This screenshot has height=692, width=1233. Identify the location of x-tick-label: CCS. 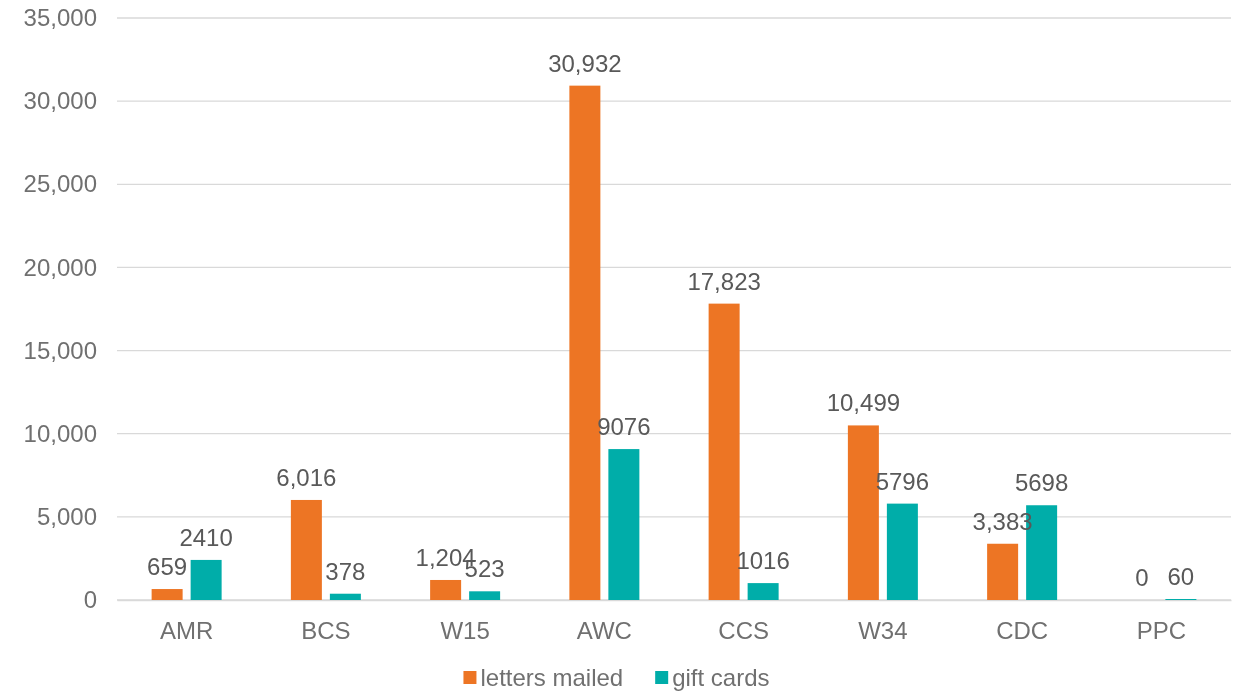
(743, 631).